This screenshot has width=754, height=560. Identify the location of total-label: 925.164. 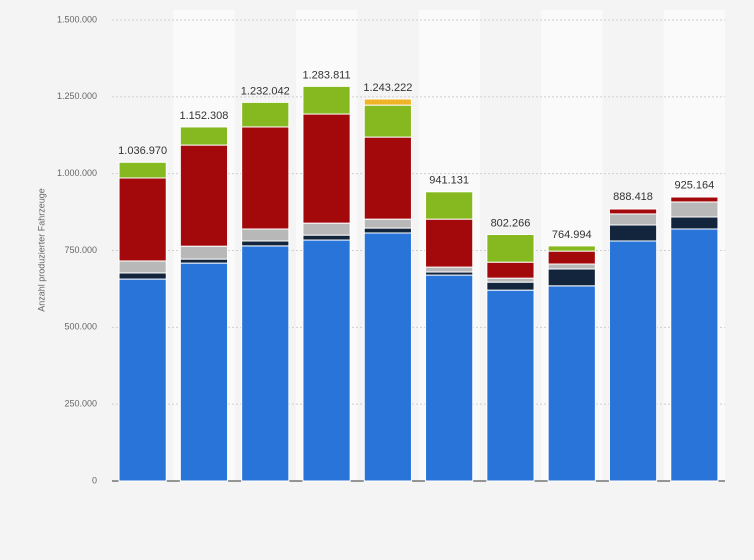
(694, 186).